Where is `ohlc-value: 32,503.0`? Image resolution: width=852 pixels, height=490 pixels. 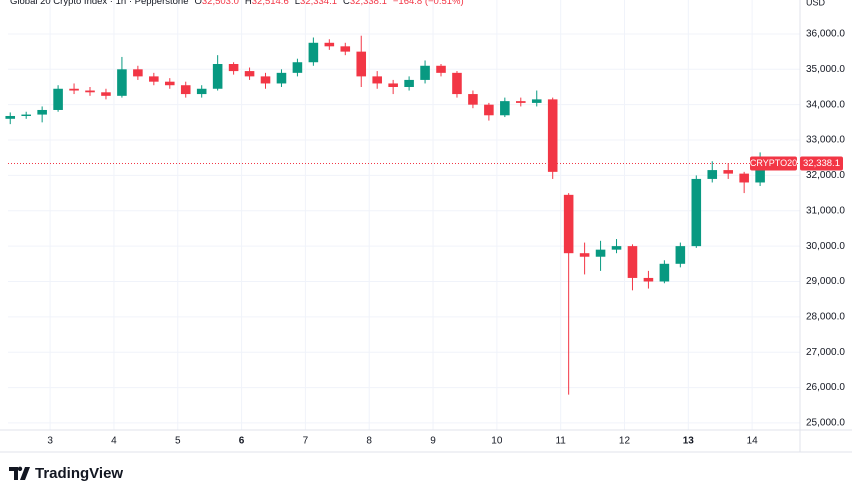 ohlc-value: 32,503.0 is located at coordinates (220, 3).